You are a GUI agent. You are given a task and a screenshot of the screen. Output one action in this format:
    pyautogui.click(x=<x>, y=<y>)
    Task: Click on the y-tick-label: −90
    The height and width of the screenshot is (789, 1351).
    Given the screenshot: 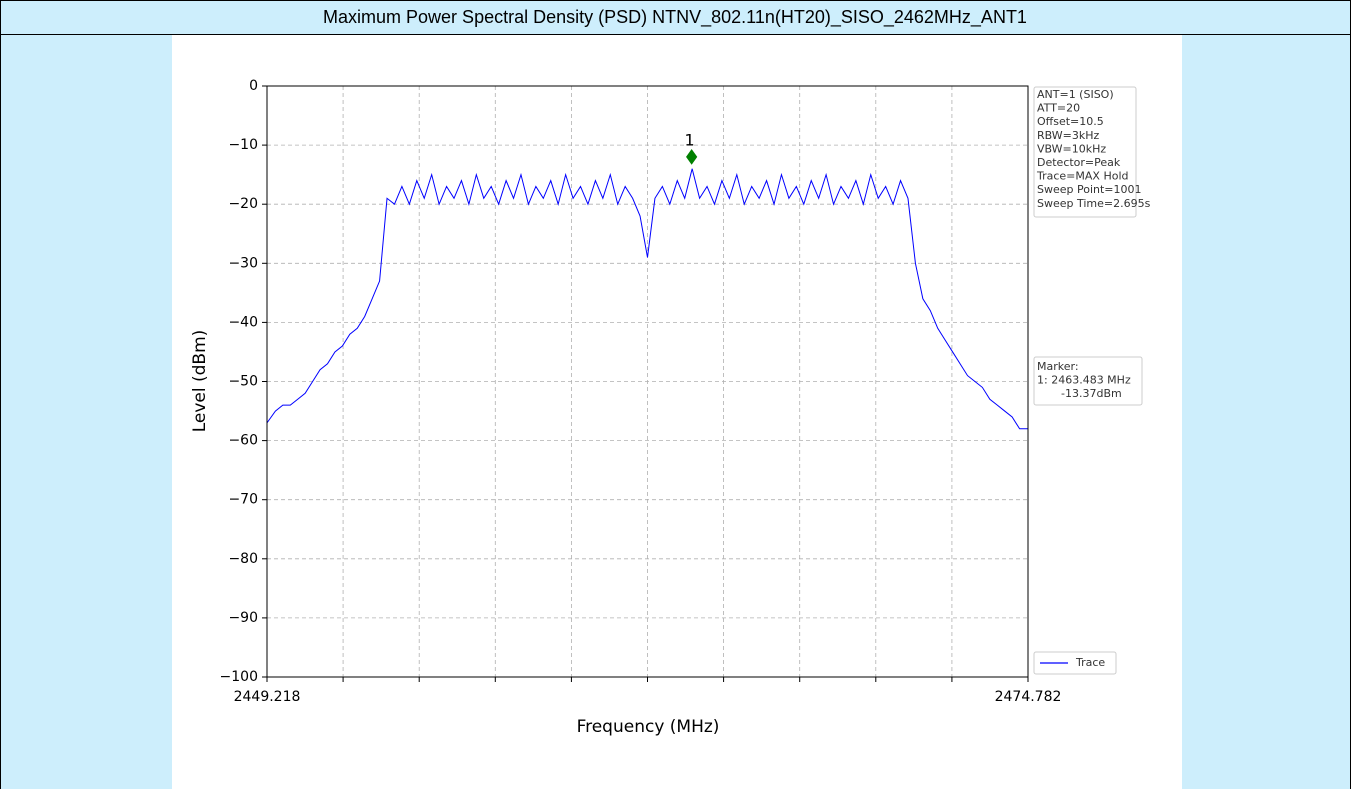 What is the action you would take?
    pyautogui.click(x=243, y=618)
    